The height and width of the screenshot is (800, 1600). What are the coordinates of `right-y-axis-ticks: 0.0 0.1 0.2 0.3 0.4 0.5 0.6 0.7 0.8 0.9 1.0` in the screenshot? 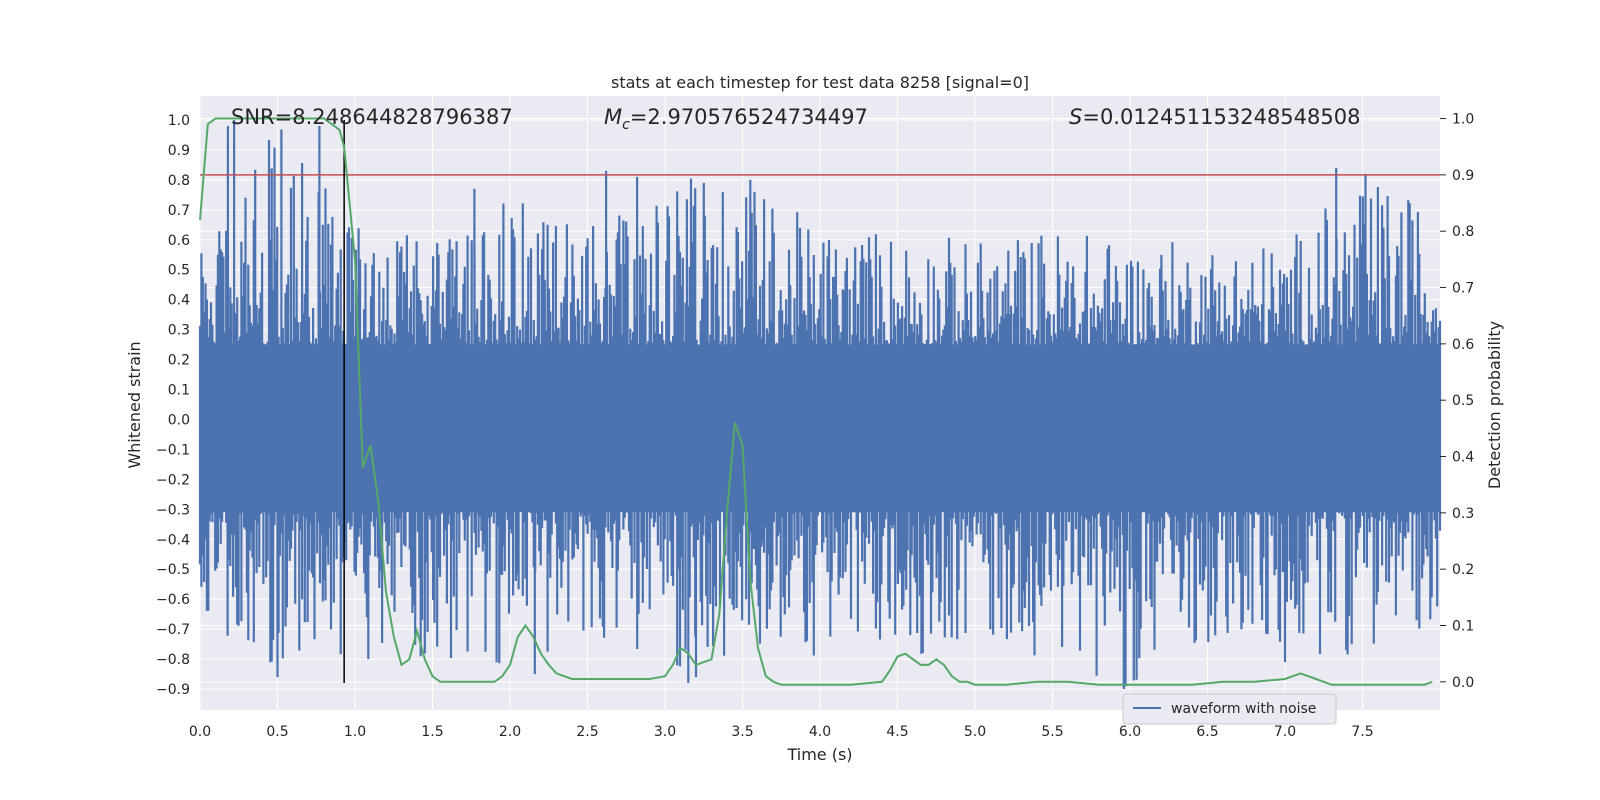 It's located at (1457, 401).